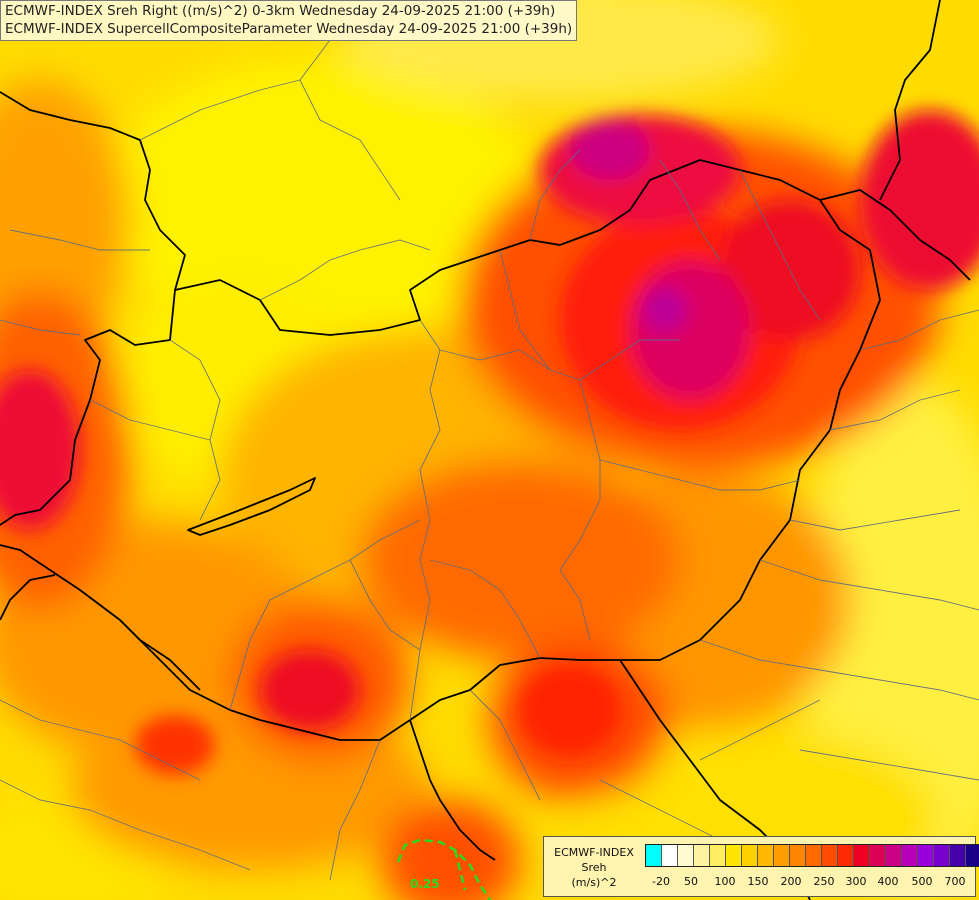  What do you see at coordinates (758, 881) in the screenshot?
I see `legend-tick-label: 150` at bounding box center [758, 881].